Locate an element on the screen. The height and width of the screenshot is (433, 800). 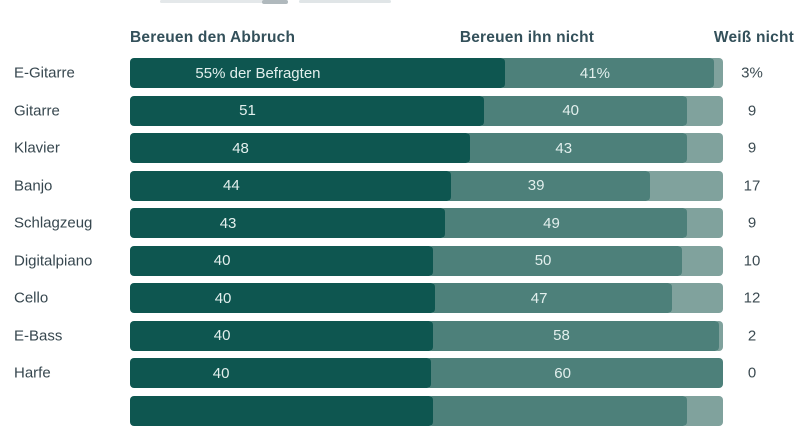
bar-row: Cello 40 47 12 12 is located at coordinates (400, 298).